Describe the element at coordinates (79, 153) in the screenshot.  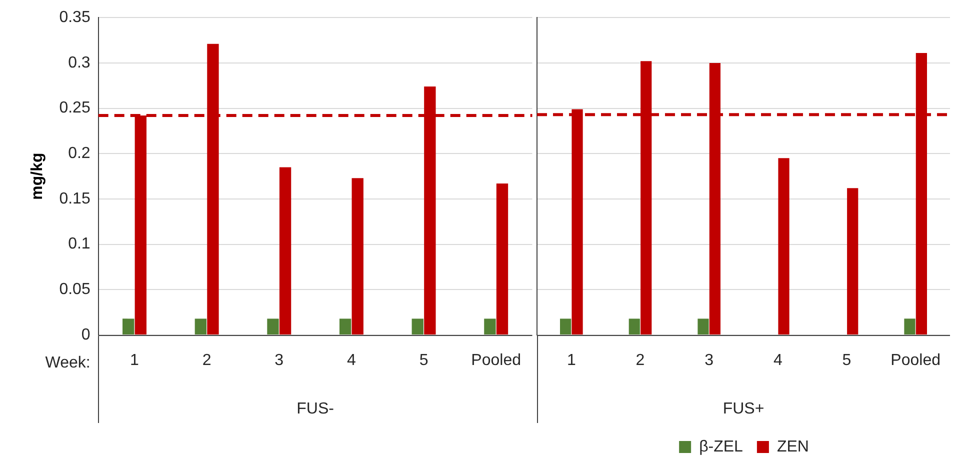
I see `y-tick-label: 0.2` at that location.